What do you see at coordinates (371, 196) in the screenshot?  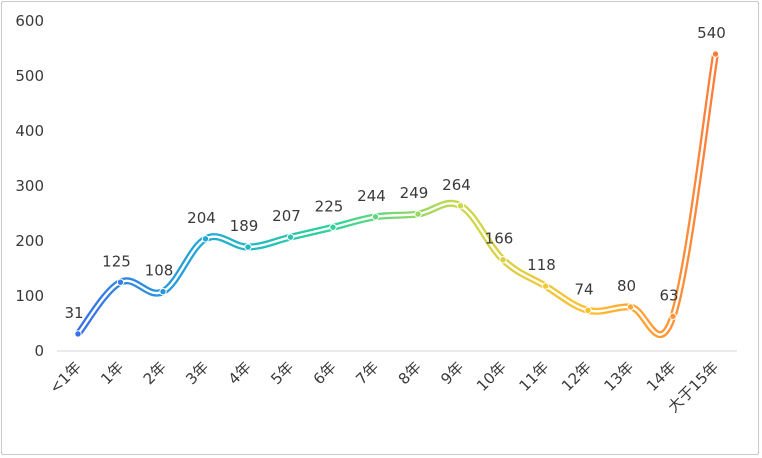 I see `data-label: 244` at bounding box center [371, 196].